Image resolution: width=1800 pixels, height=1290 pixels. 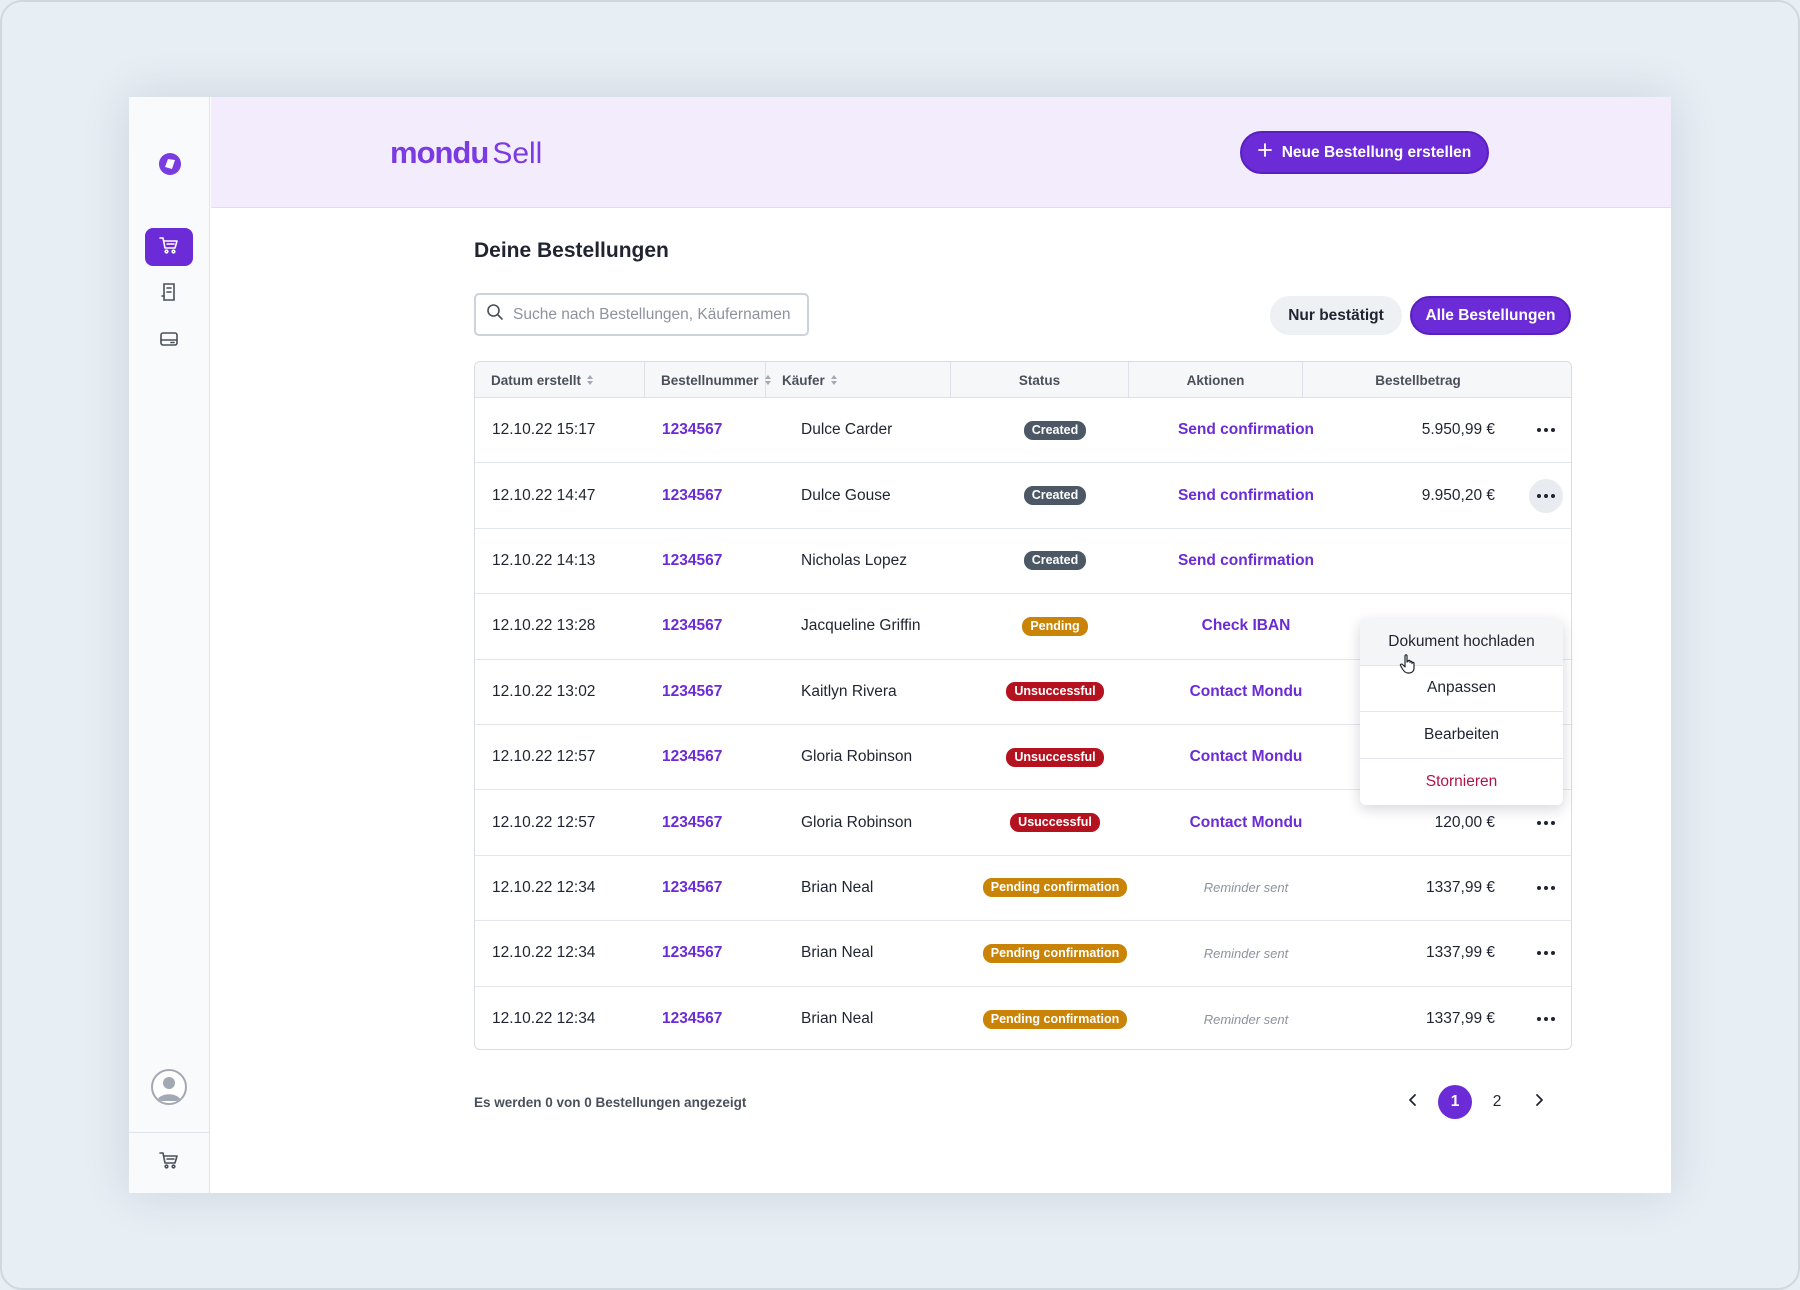 I want to click on filter-all-button: Alle Bestellungen, so click(x=1490, y=315).